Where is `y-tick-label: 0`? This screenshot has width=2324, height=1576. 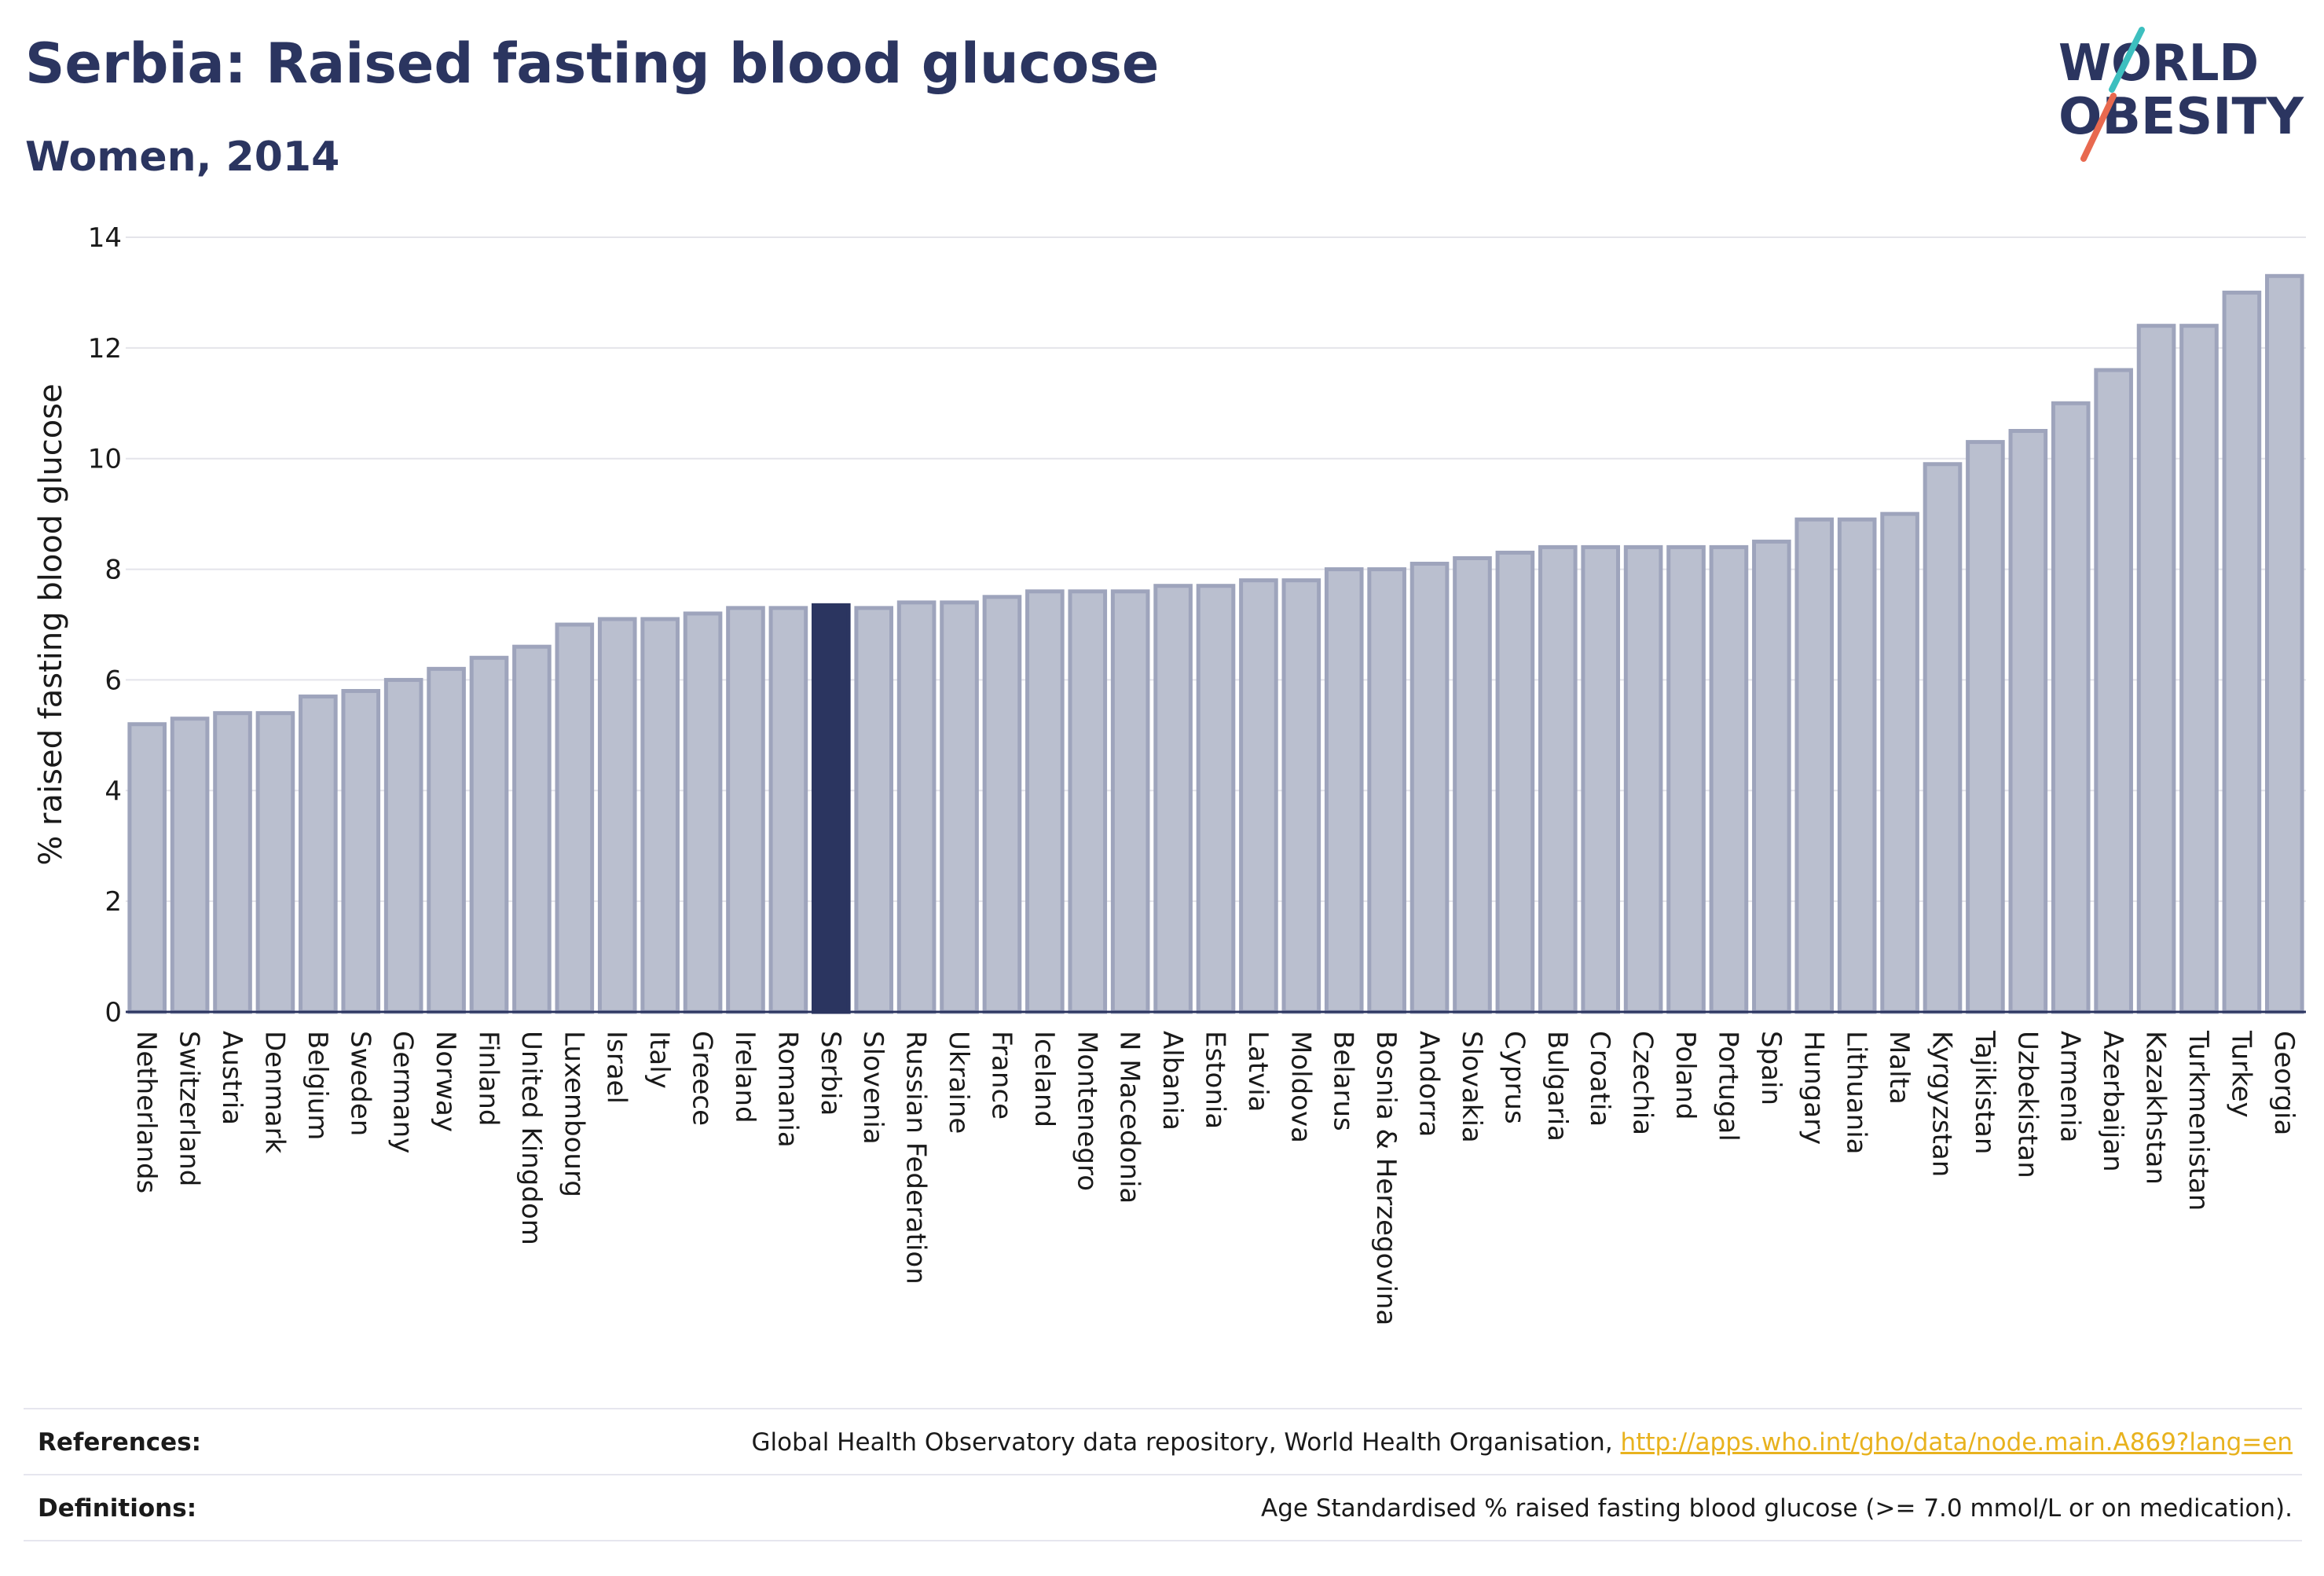 y-tick-label: 0 is located at coordinates (113, 1012).